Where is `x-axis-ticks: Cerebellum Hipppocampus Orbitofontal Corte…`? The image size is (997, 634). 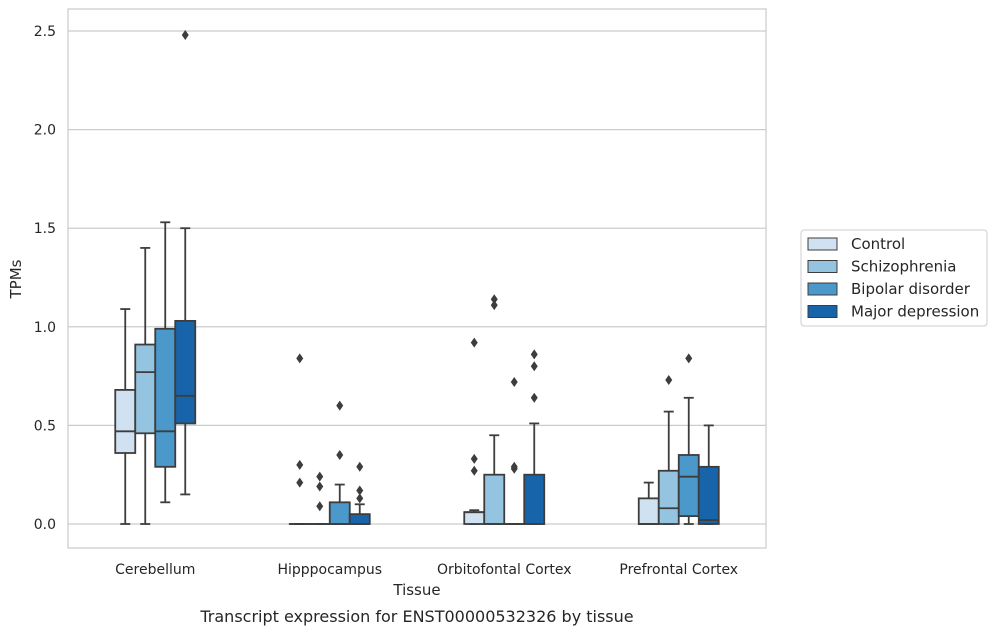
x-axis-ticks: Cerebellum Hipppocampus Orbitofontal Corte… is located at coordinates (426, 570).